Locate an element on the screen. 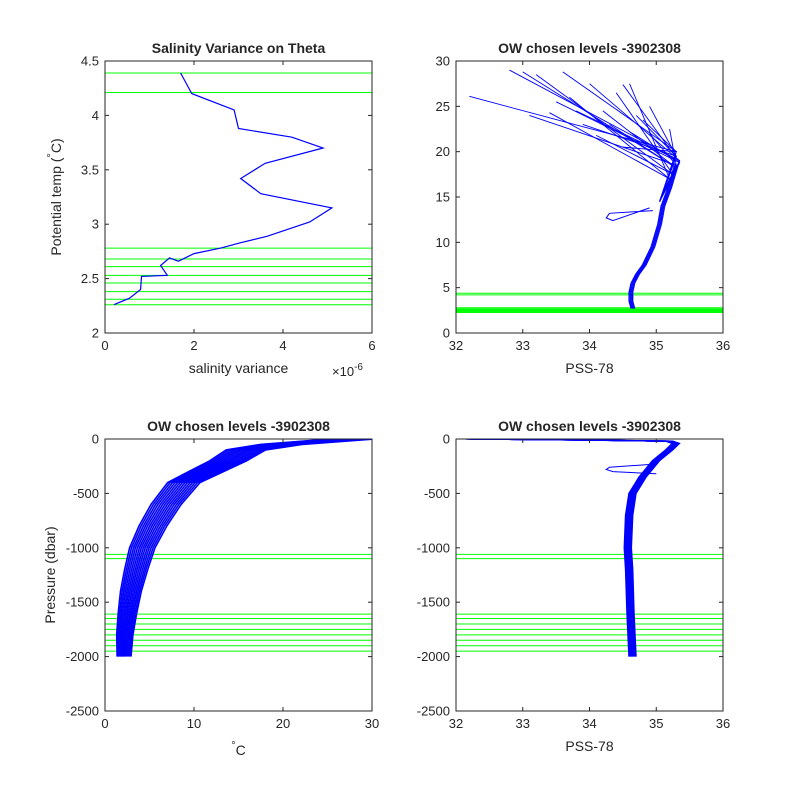  x-axis-label: salinity variance is located at coordinates (239, 368).